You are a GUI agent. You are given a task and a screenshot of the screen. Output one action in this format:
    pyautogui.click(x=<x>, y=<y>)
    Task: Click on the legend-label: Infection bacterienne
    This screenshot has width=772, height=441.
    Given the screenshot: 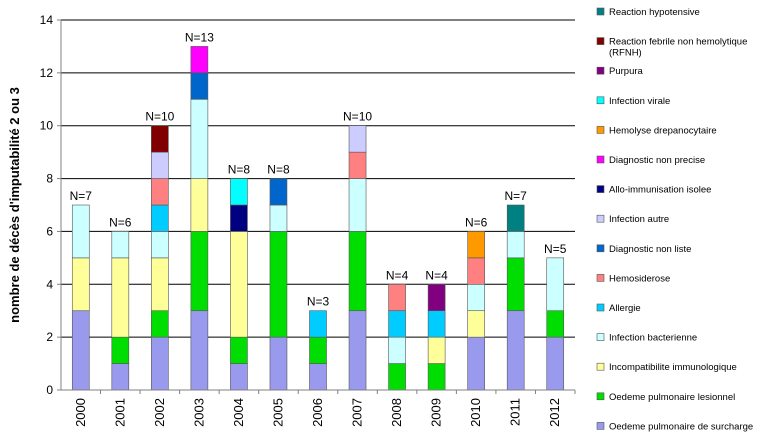 What is the action you would take?
    pyautogui.click(x=653, y=338)
    